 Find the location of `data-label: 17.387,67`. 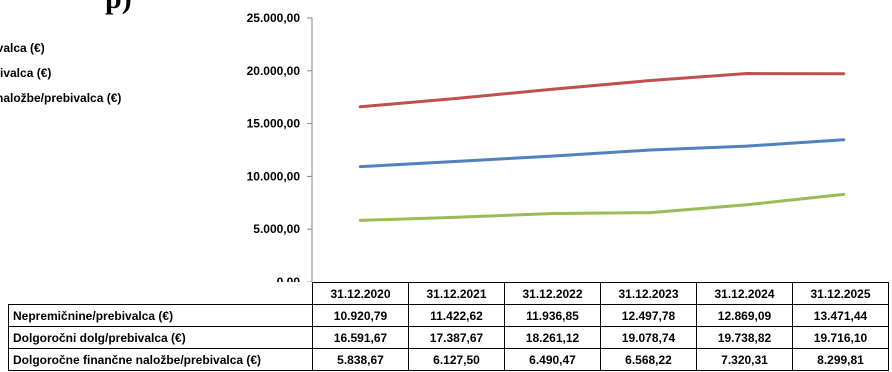

data-label: 17.387,67 is located at coordinates (456, 337).